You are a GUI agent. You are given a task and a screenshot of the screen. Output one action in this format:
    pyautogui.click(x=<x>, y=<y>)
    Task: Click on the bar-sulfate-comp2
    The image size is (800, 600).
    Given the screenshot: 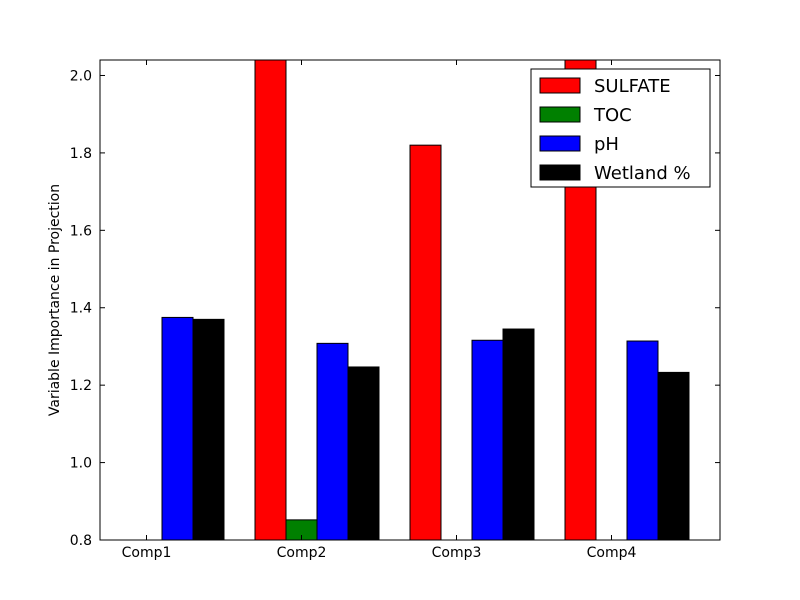 What is the action you would take?
    pyautogui.click(x=270, y=300)
    